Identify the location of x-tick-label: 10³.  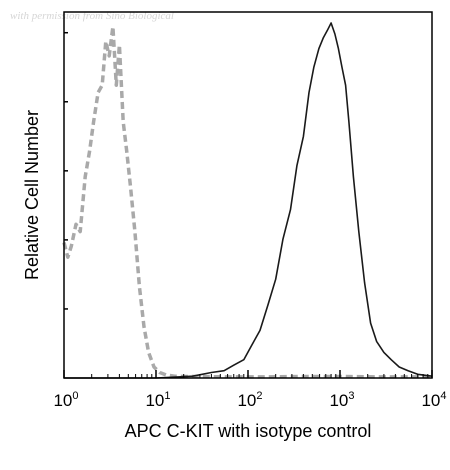
(341, 400).